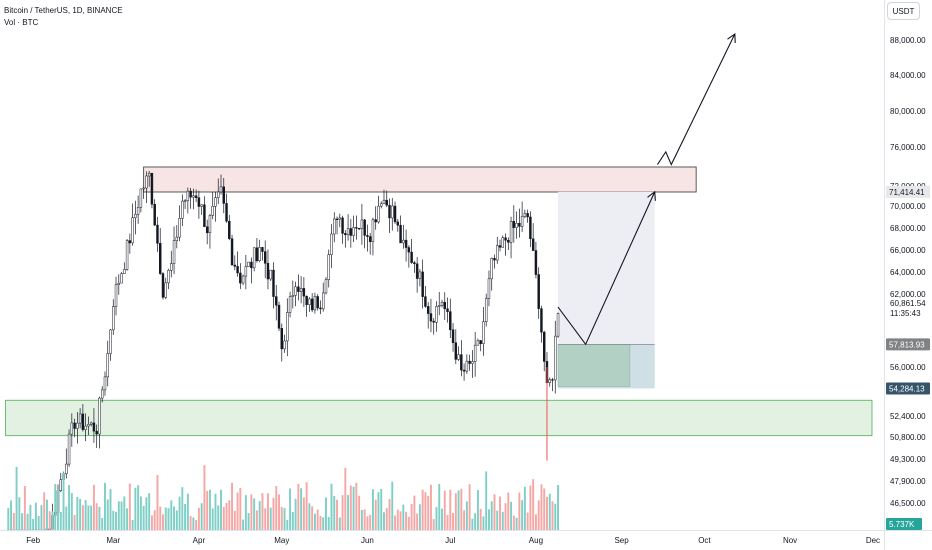 This screenshot has height=550, width=932. Describe the element at coordinates (536, 540) in the screenshot. I see `x-tick-label: Aug` at that location.